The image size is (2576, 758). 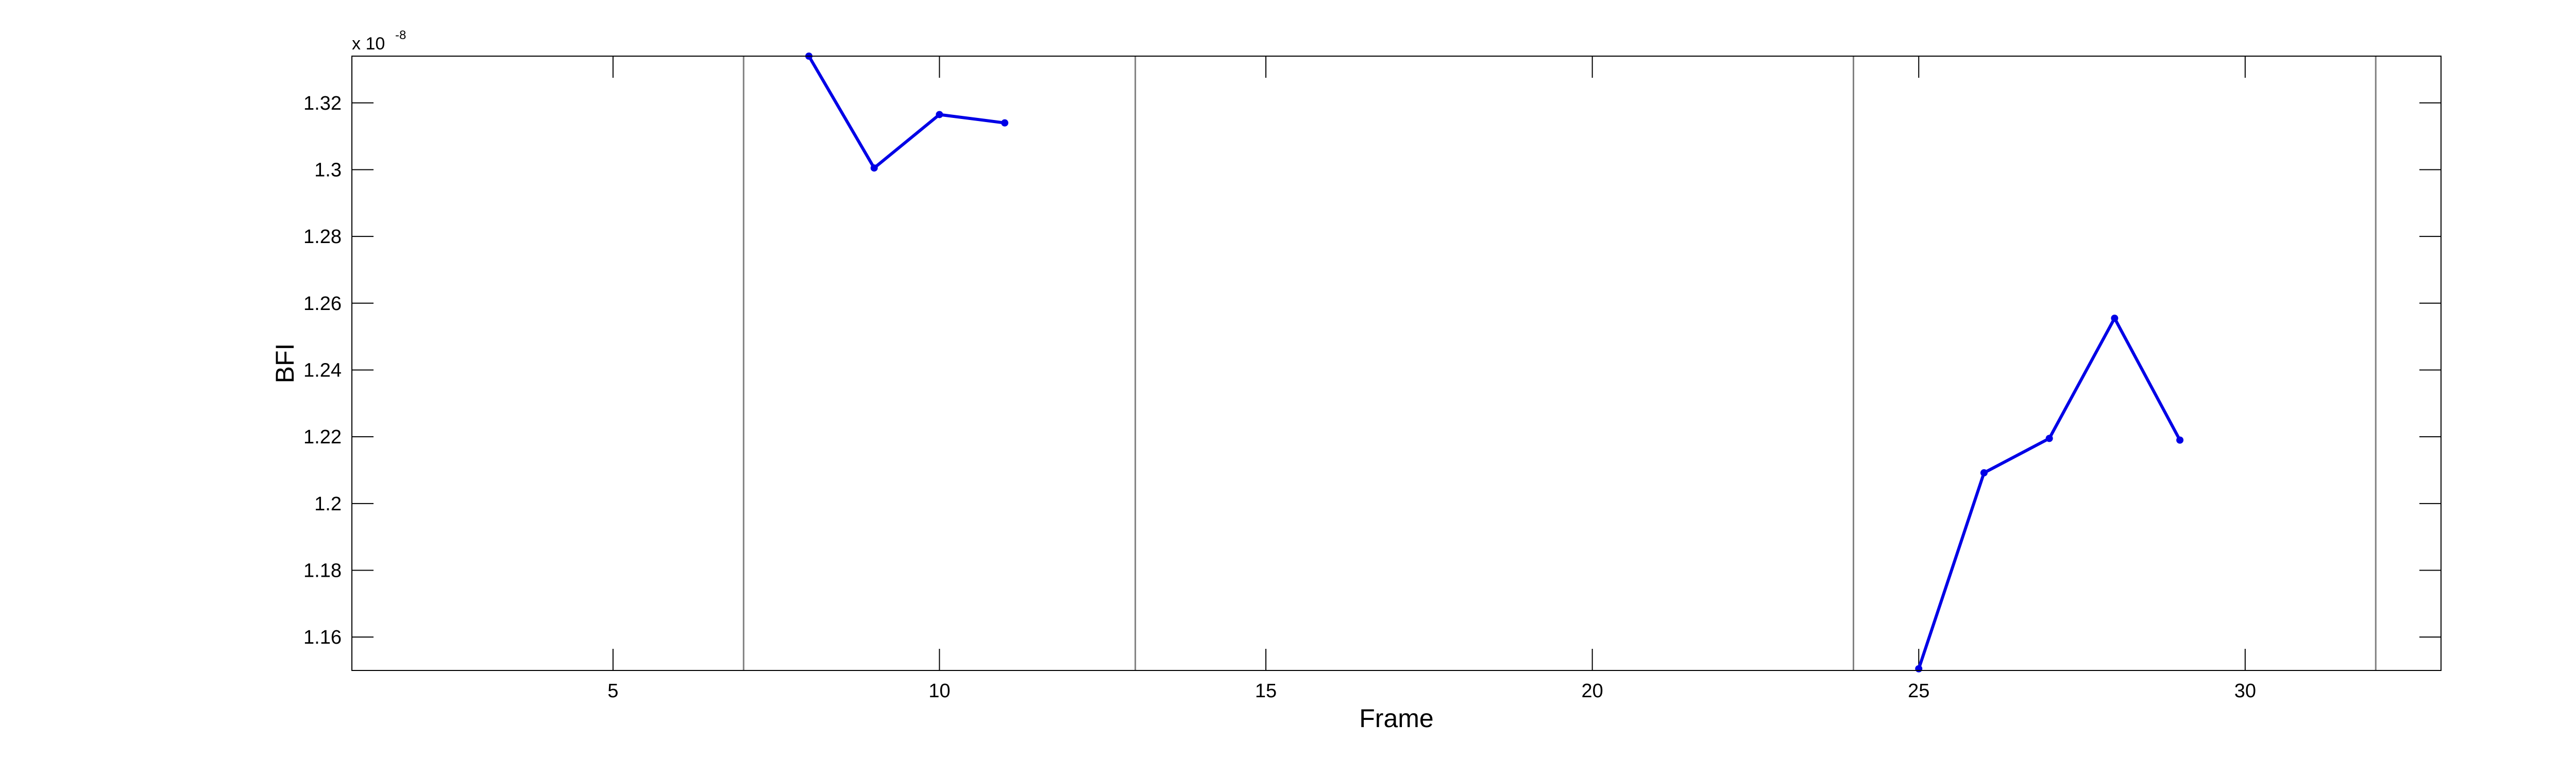 I want to click on x-tick-label: 30, so click(x=2245, y=691).